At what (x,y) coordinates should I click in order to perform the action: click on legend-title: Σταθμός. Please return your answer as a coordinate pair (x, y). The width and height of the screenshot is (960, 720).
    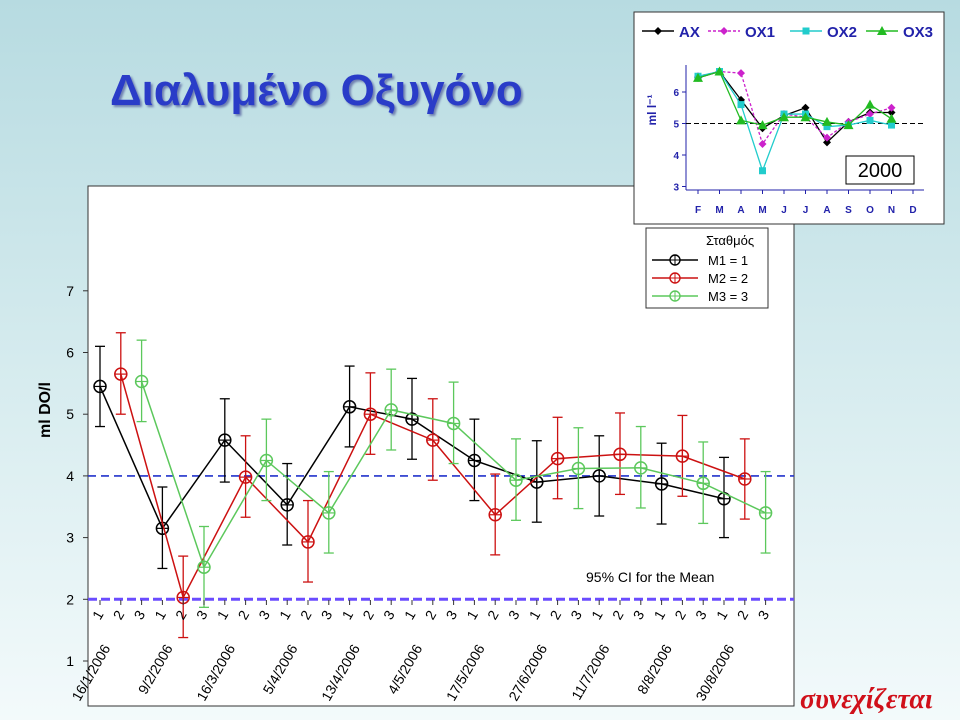
    Looking at the image, I should click on (730, 240).